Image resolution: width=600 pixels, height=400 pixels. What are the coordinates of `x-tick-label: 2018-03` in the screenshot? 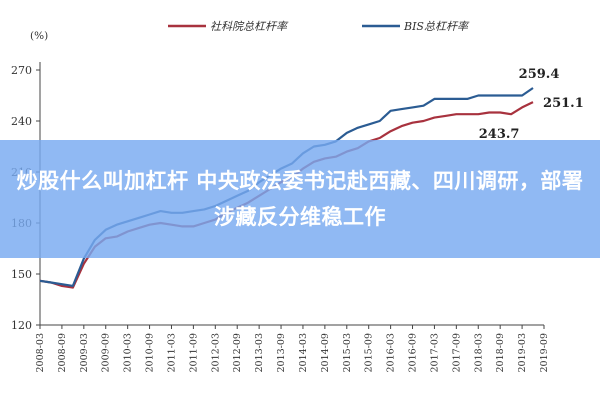 It's located at (478, 352).